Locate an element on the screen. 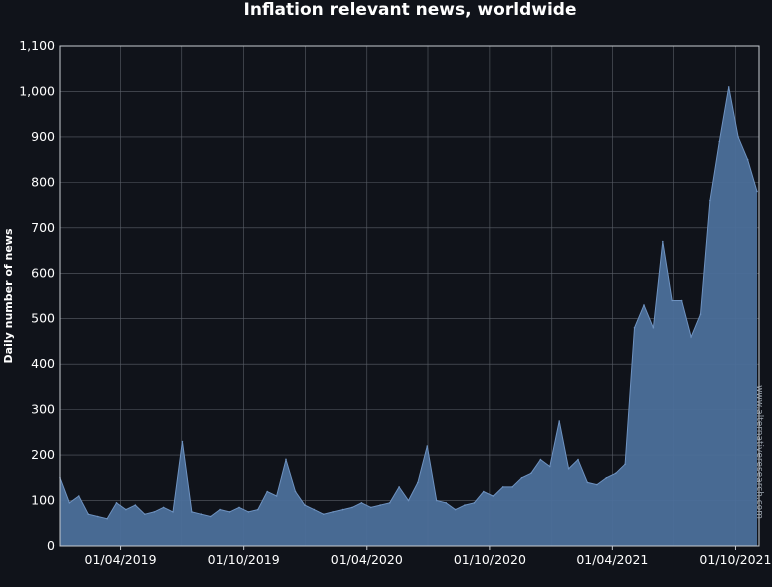 The width and height of the screenshot is (772, 587). y-tick-label: 900 is located at coordinates (43, 136).